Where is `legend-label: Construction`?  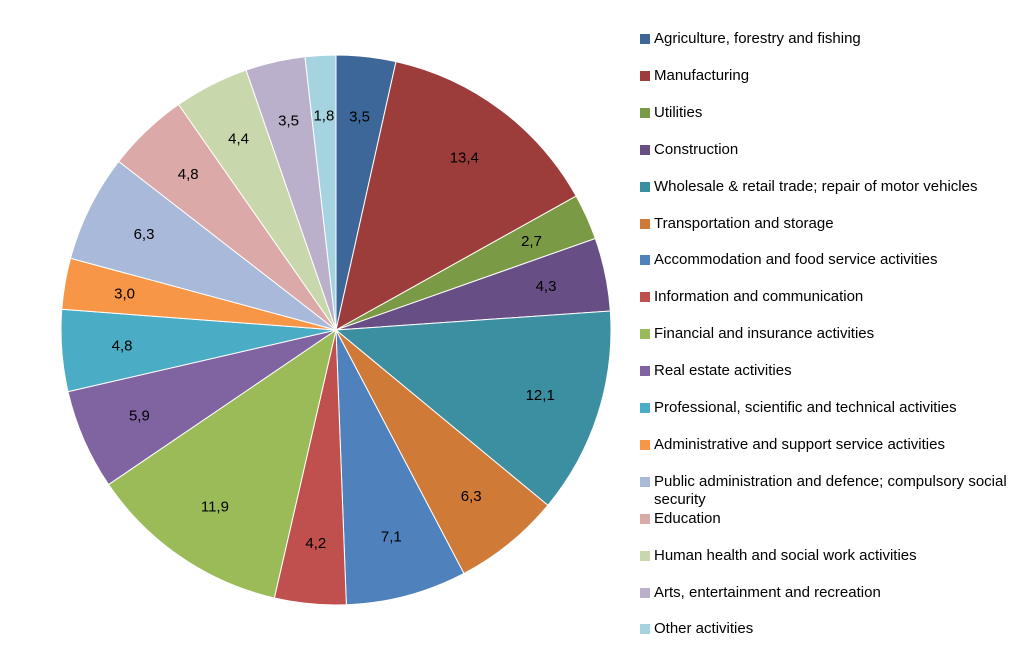
legend-label: Construction is located at coordinates (696, 149).